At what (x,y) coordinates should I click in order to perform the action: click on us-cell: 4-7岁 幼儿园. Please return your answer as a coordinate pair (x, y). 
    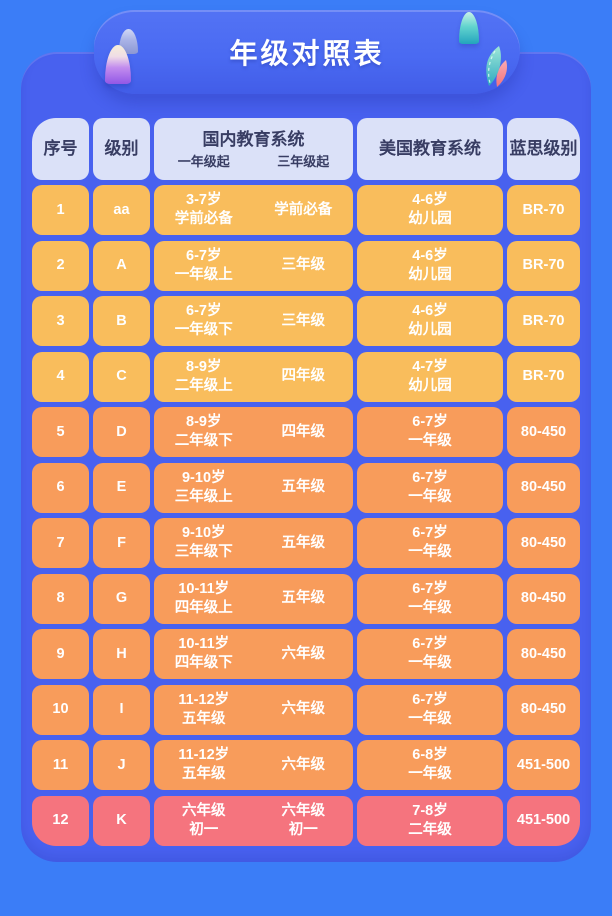
    Looking at the image, I should click on (430, 376).